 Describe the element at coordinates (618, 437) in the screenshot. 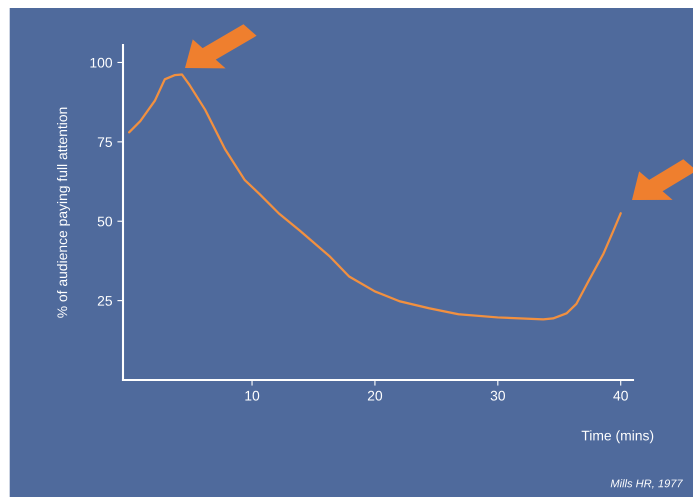

I see `x-axis-title: Time (mins)` at that location.